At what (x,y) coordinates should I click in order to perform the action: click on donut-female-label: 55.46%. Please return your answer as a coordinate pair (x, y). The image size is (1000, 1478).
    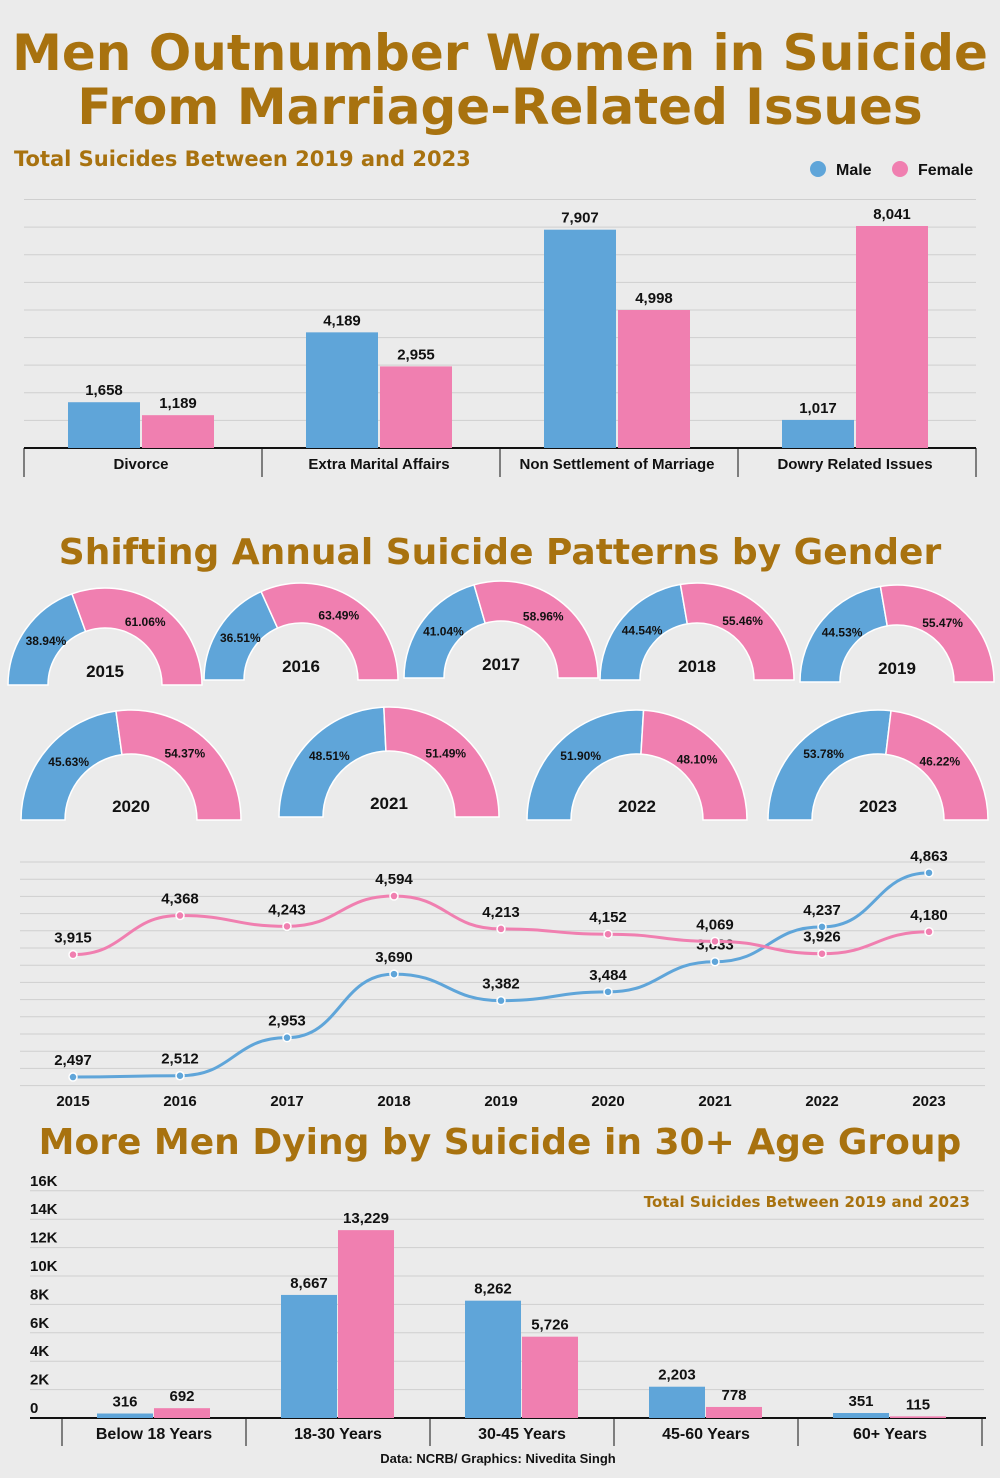
    Looking at the image, I should click on (742, 621).